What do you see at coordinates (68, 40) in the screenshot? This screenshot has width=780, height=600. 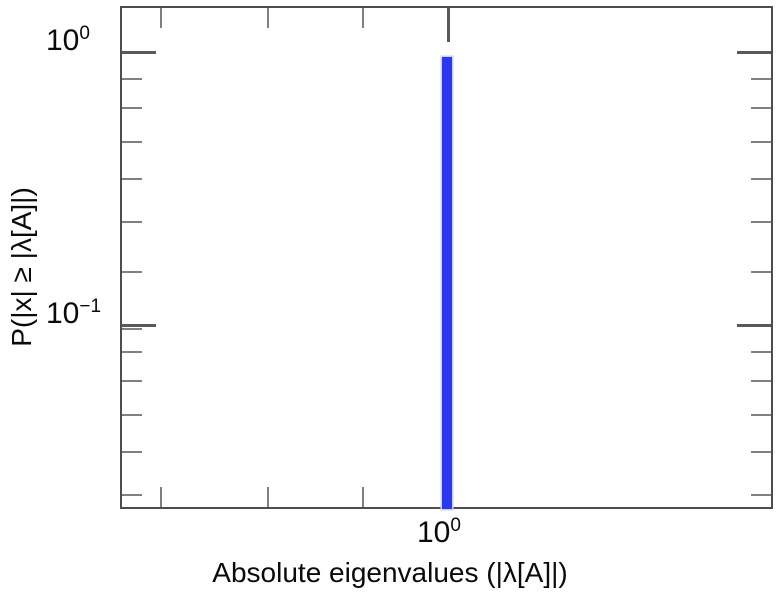 I see `y-tick-label-10e0: 10⁰` at bounding box center [68, 40].